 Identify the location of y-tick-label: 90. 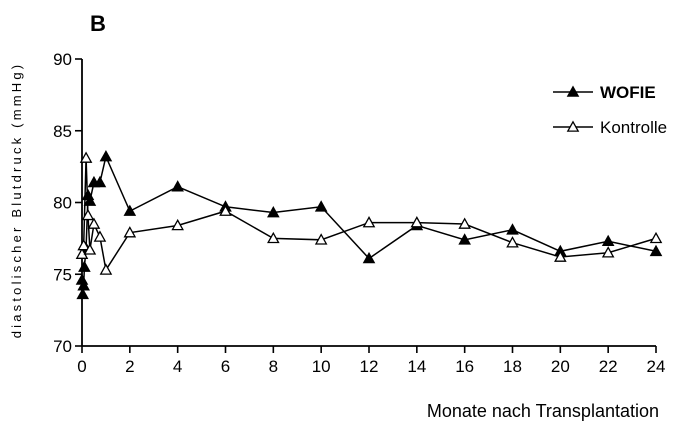
(62, 59).